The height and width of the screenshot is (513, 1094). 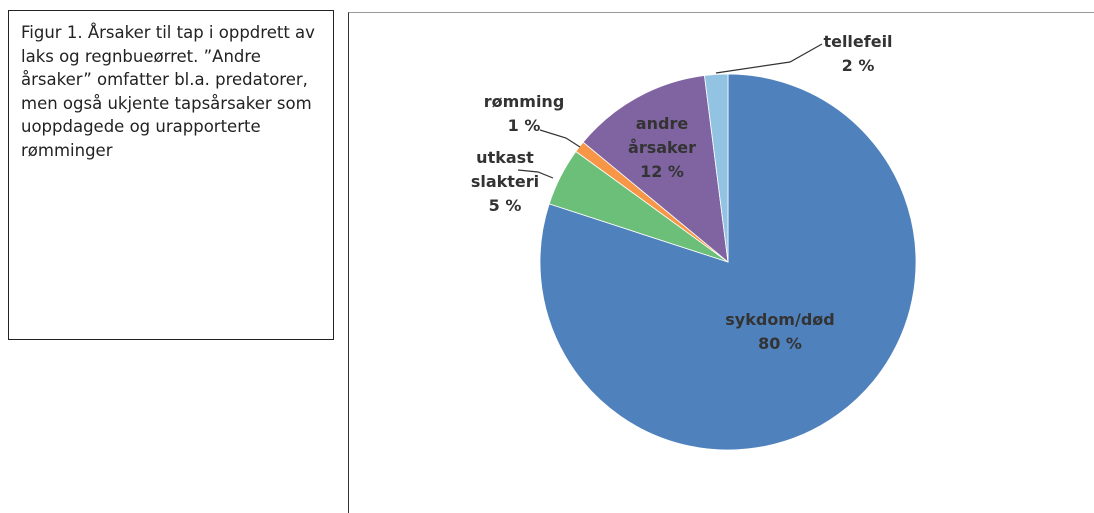 What do you see at coordinates (524, 114) in the screenshot?
I see `data-label: rømming 1 %` at bounding box center [524, 114].